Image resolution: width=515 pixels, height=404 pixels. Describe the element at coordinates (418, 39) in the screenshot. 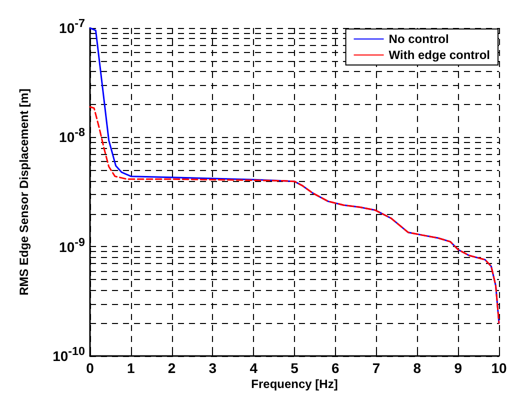

I see `legend-label: No control` at that location.